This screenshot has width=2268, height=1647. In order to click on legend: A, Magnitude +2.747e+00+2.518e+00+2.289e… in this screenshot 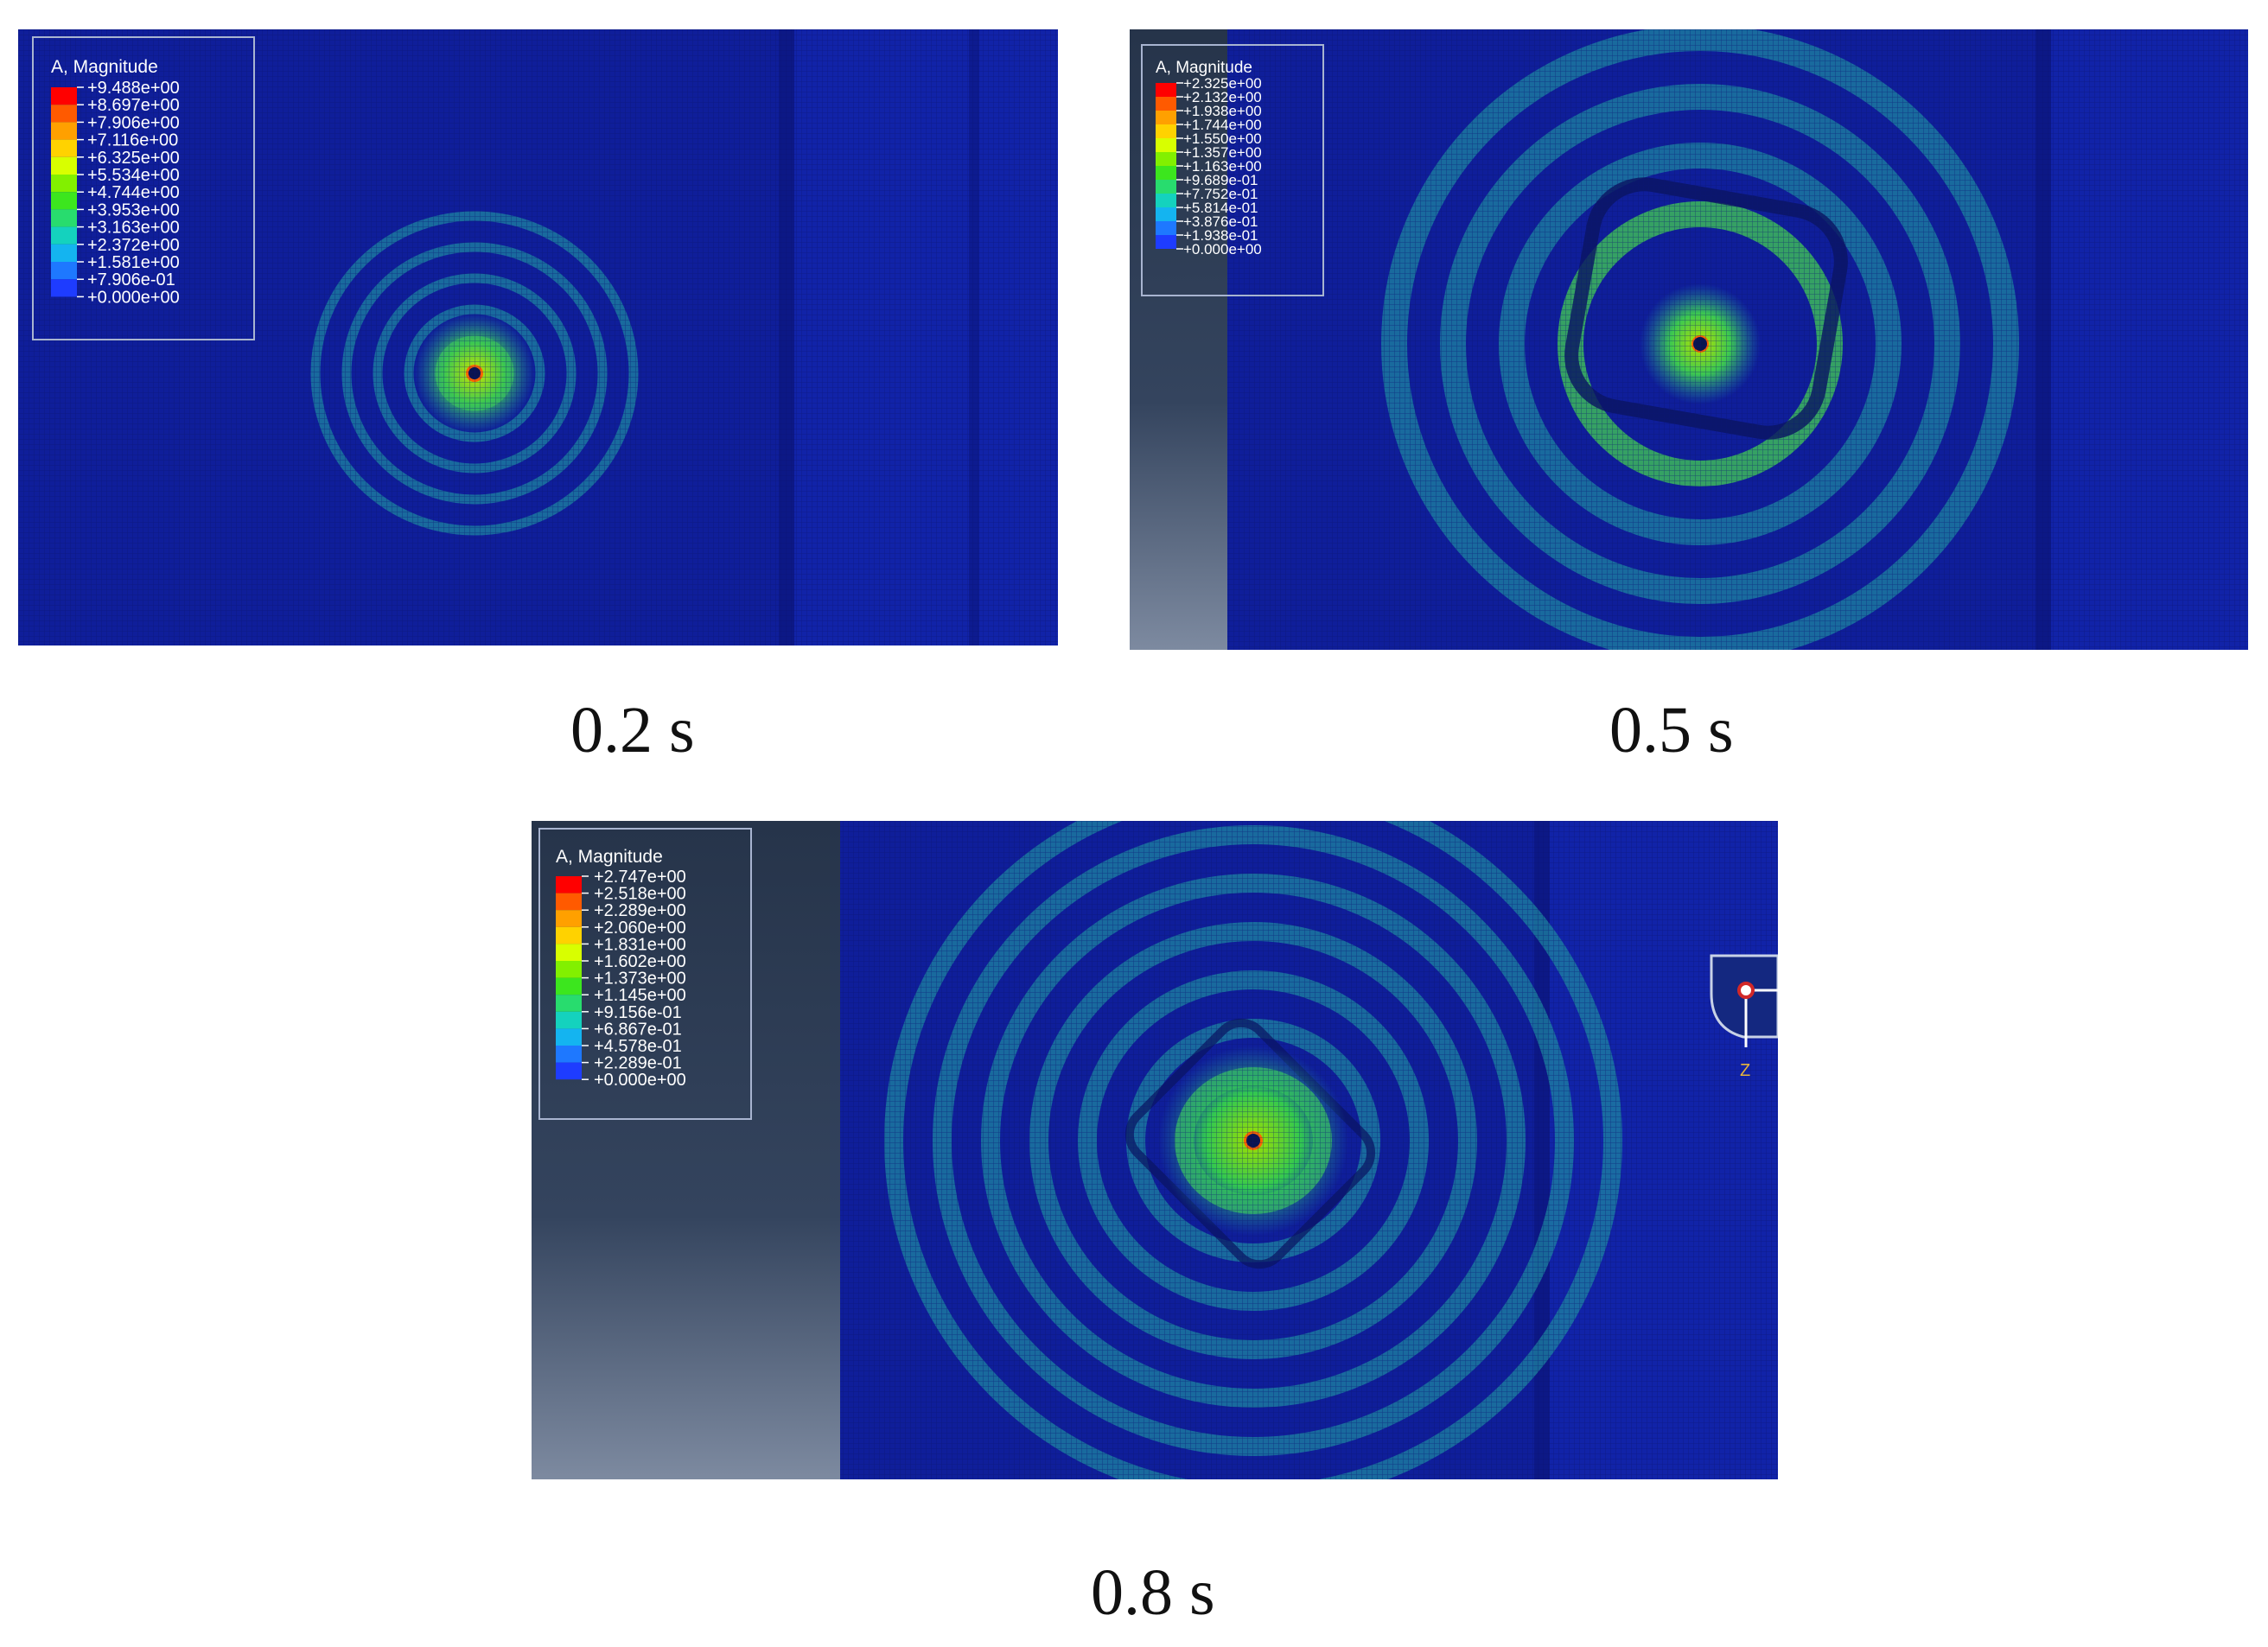, I will do `click(645, 974)`.